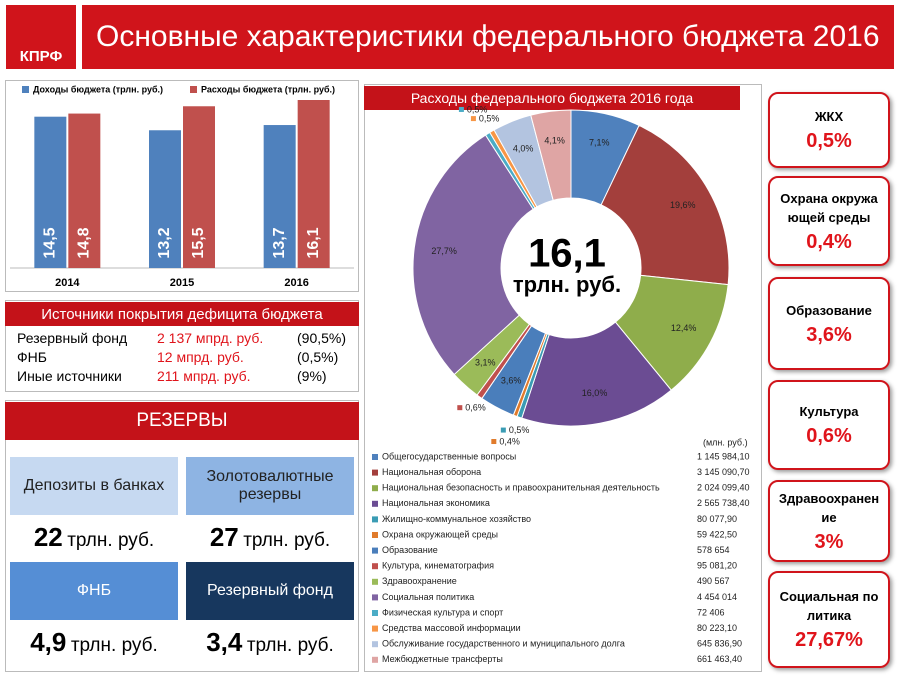 The image size is (900, 675). I want to click on reserve-value: 3,4 трлн. руб., so click(270, 645).